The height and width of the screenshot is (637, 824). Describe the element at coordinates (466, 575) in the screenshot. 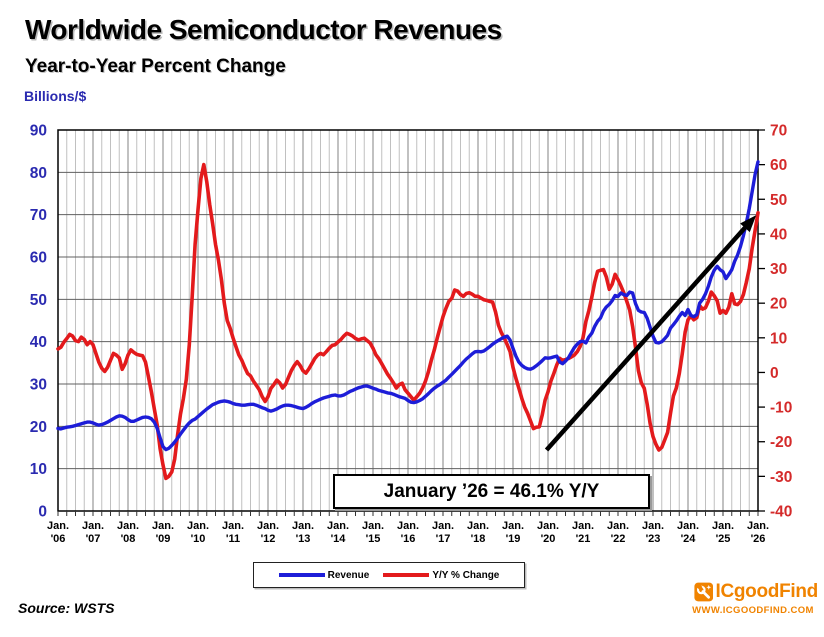

I see `legend-label-yoy: Y/Y % Change` at that location.